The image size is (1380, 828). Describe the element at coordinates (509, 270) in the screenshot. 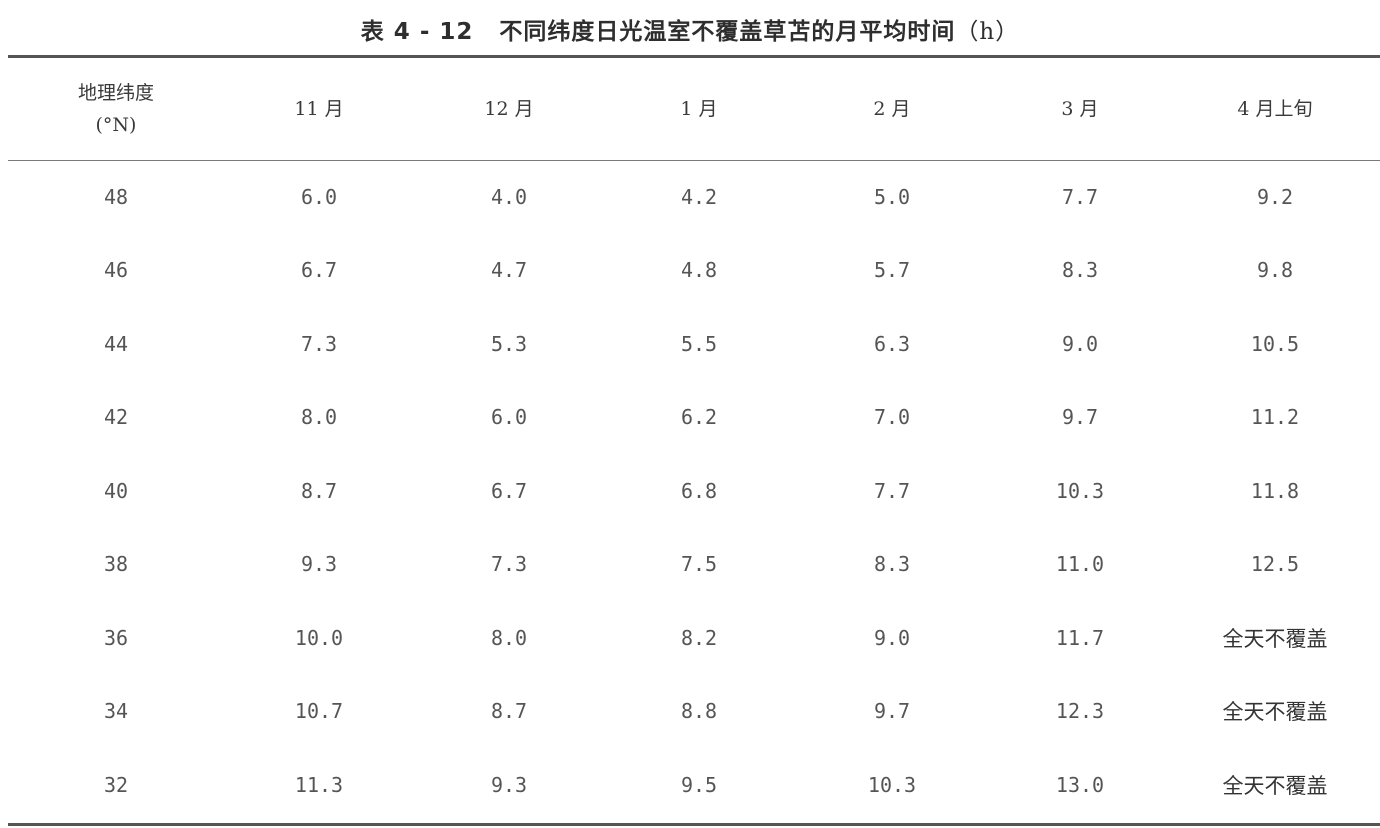

I see `value-cell: 4.7` at that location.